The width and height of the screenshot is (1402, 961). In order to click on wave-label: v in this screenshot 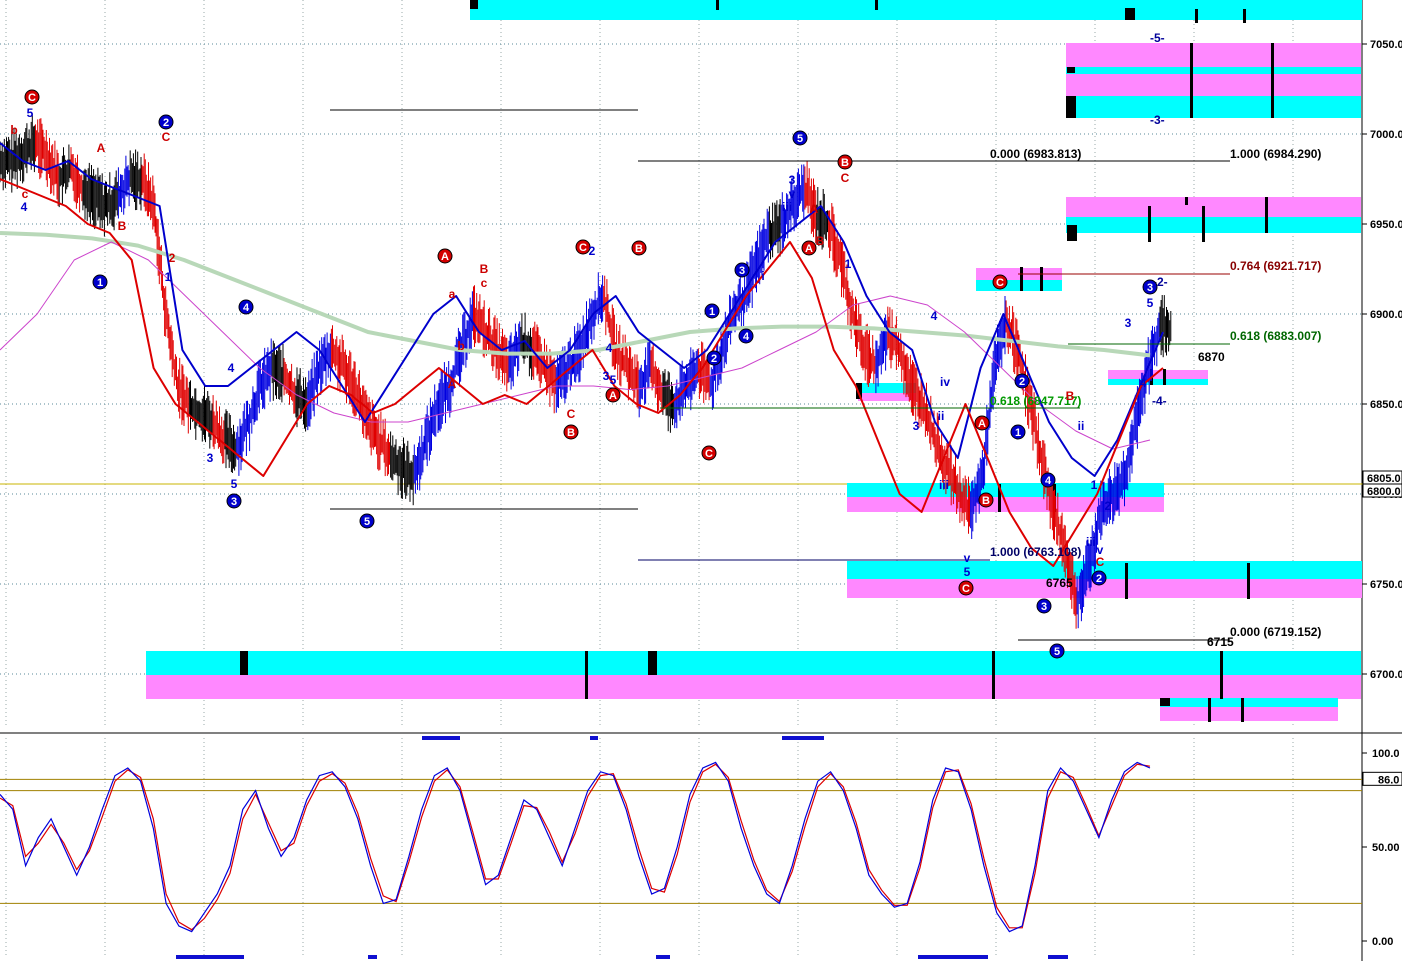, I will do `click(792, 194)`.